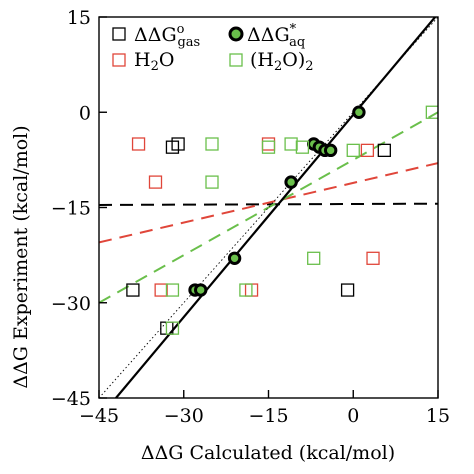 This screenshot has height=474, width=474. What do you see at coordinates (438, 416) in the screenshot?
I see `x-tick-label: 15` at bounding box center [438, 416].